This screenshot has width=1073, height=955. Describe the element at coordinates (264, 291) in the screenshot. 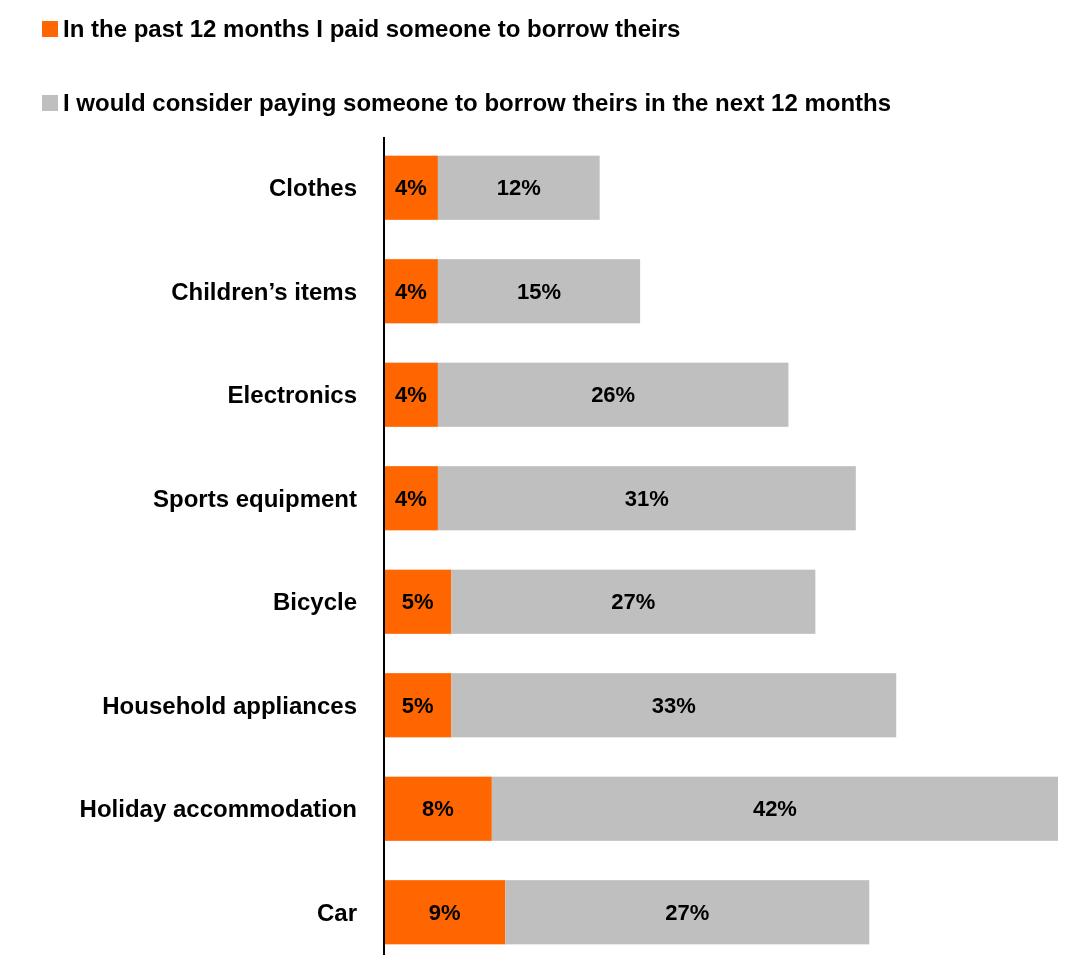

I see `y-tick-label: Children’s items` at that location.